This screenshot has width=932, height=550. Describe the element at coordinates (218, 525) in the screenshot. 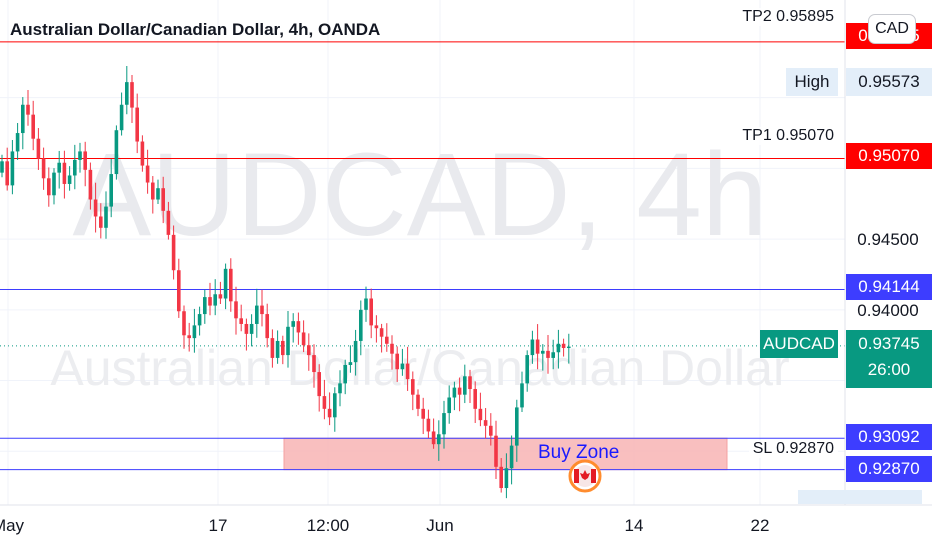

I see `x-tick-label: 17` at that location.